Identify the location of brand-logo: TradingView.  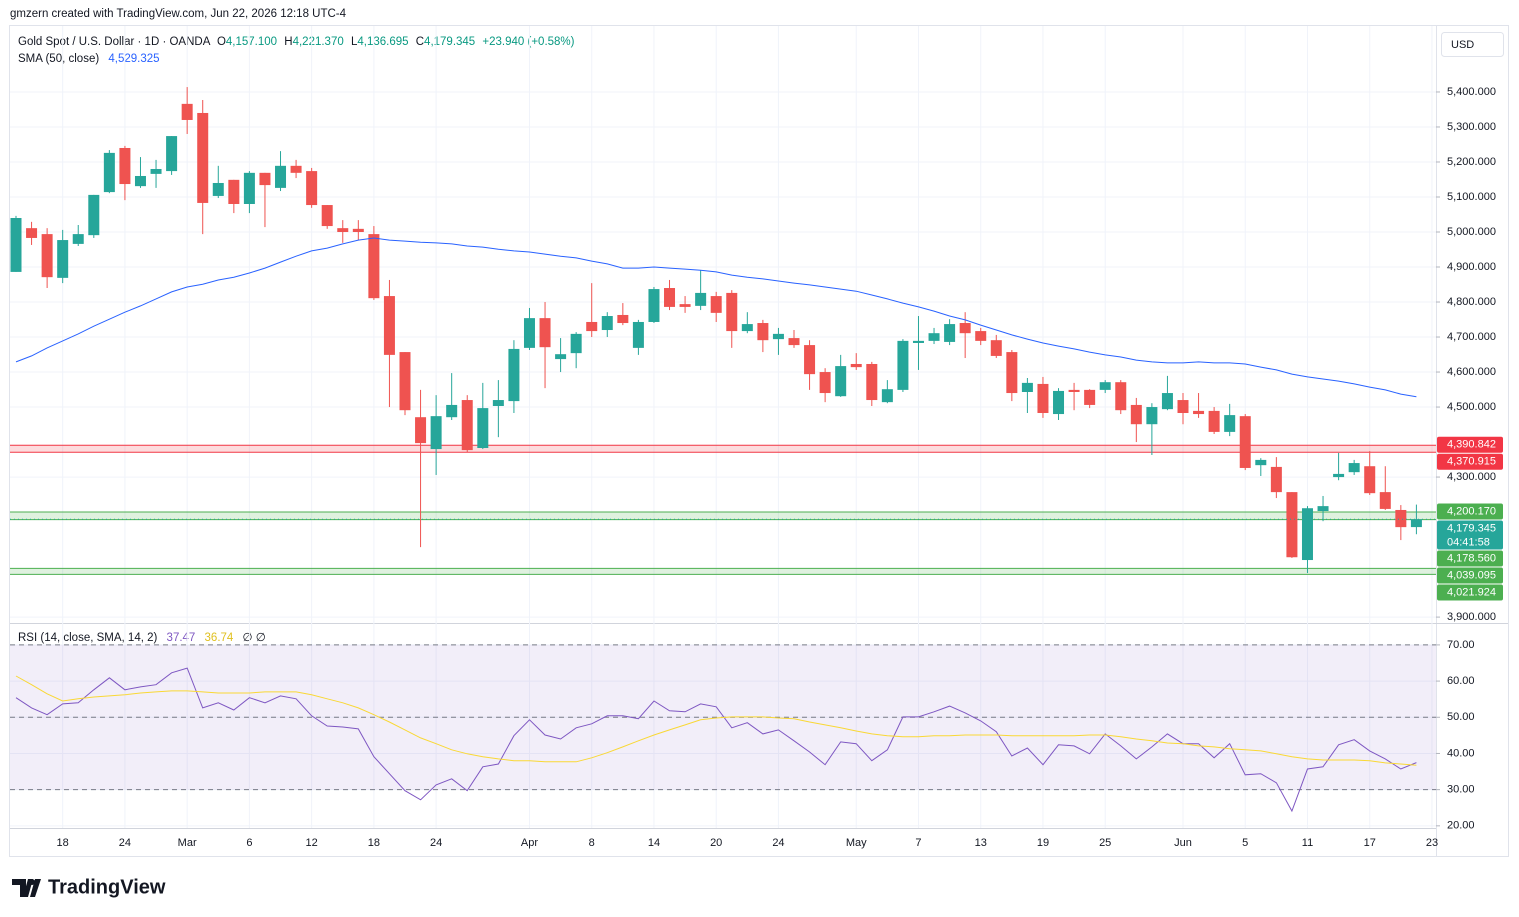
(89, 887).